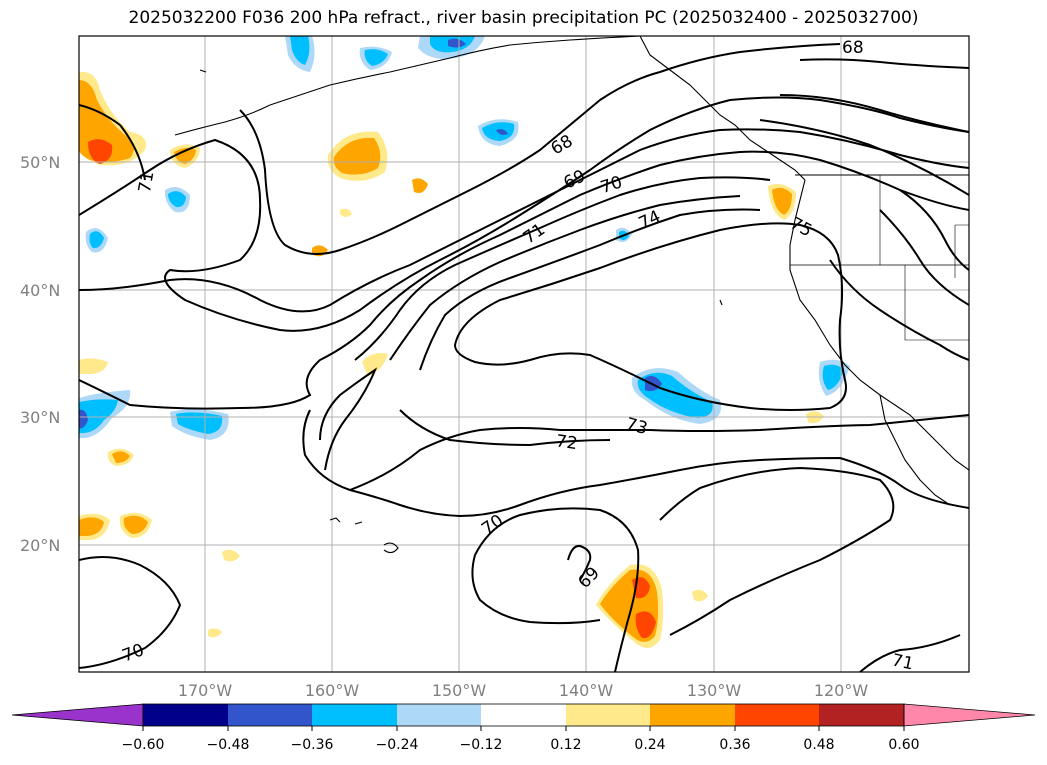 The image size is (1047, 765). I want to click on contour-label: 68, so click(853, 48).